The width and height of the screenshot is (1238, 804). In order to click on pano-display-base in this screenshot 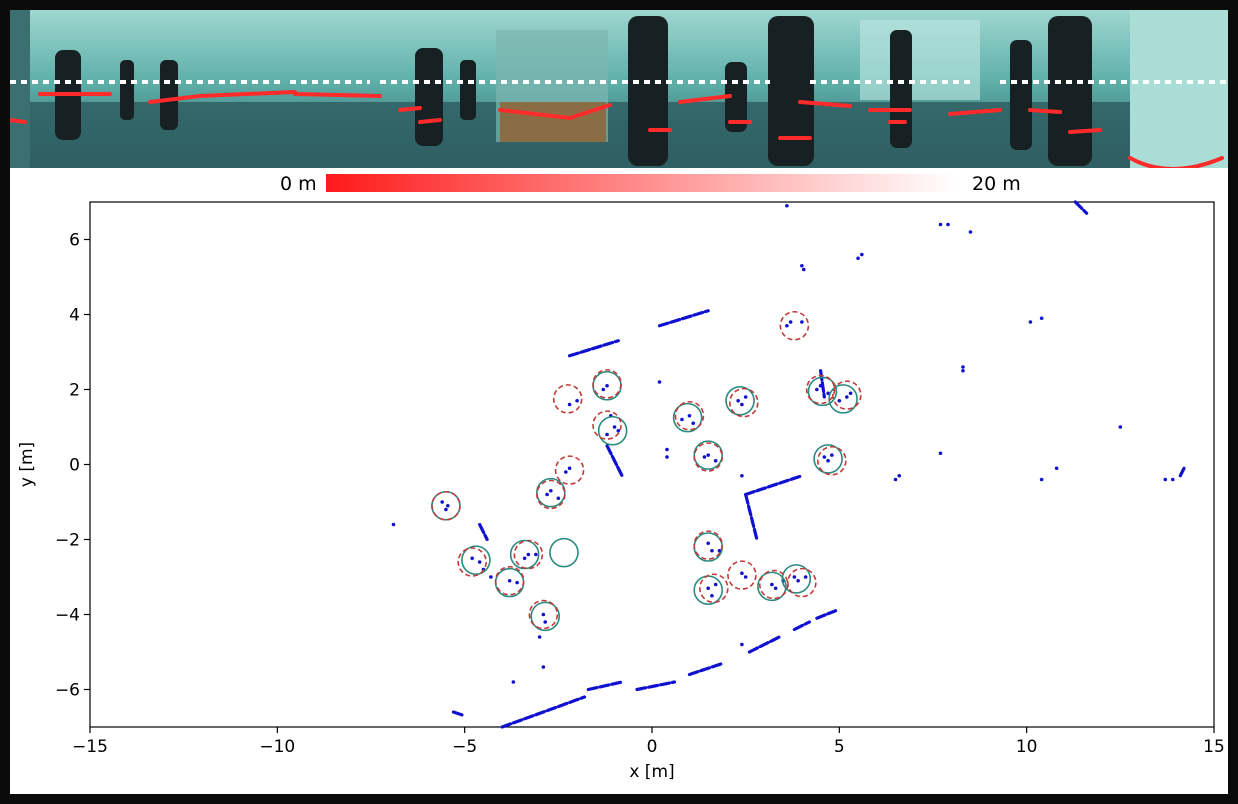, I will do `click(553, 122)`.